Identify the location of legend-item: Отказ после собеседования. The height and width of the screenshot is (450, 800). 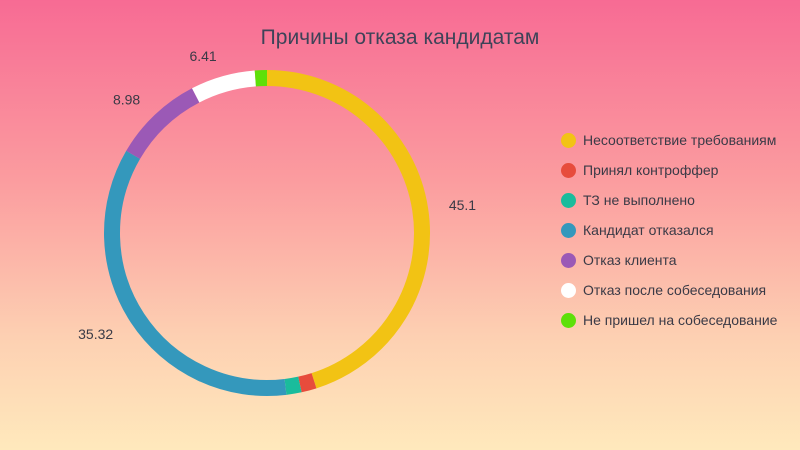
(669, 290).